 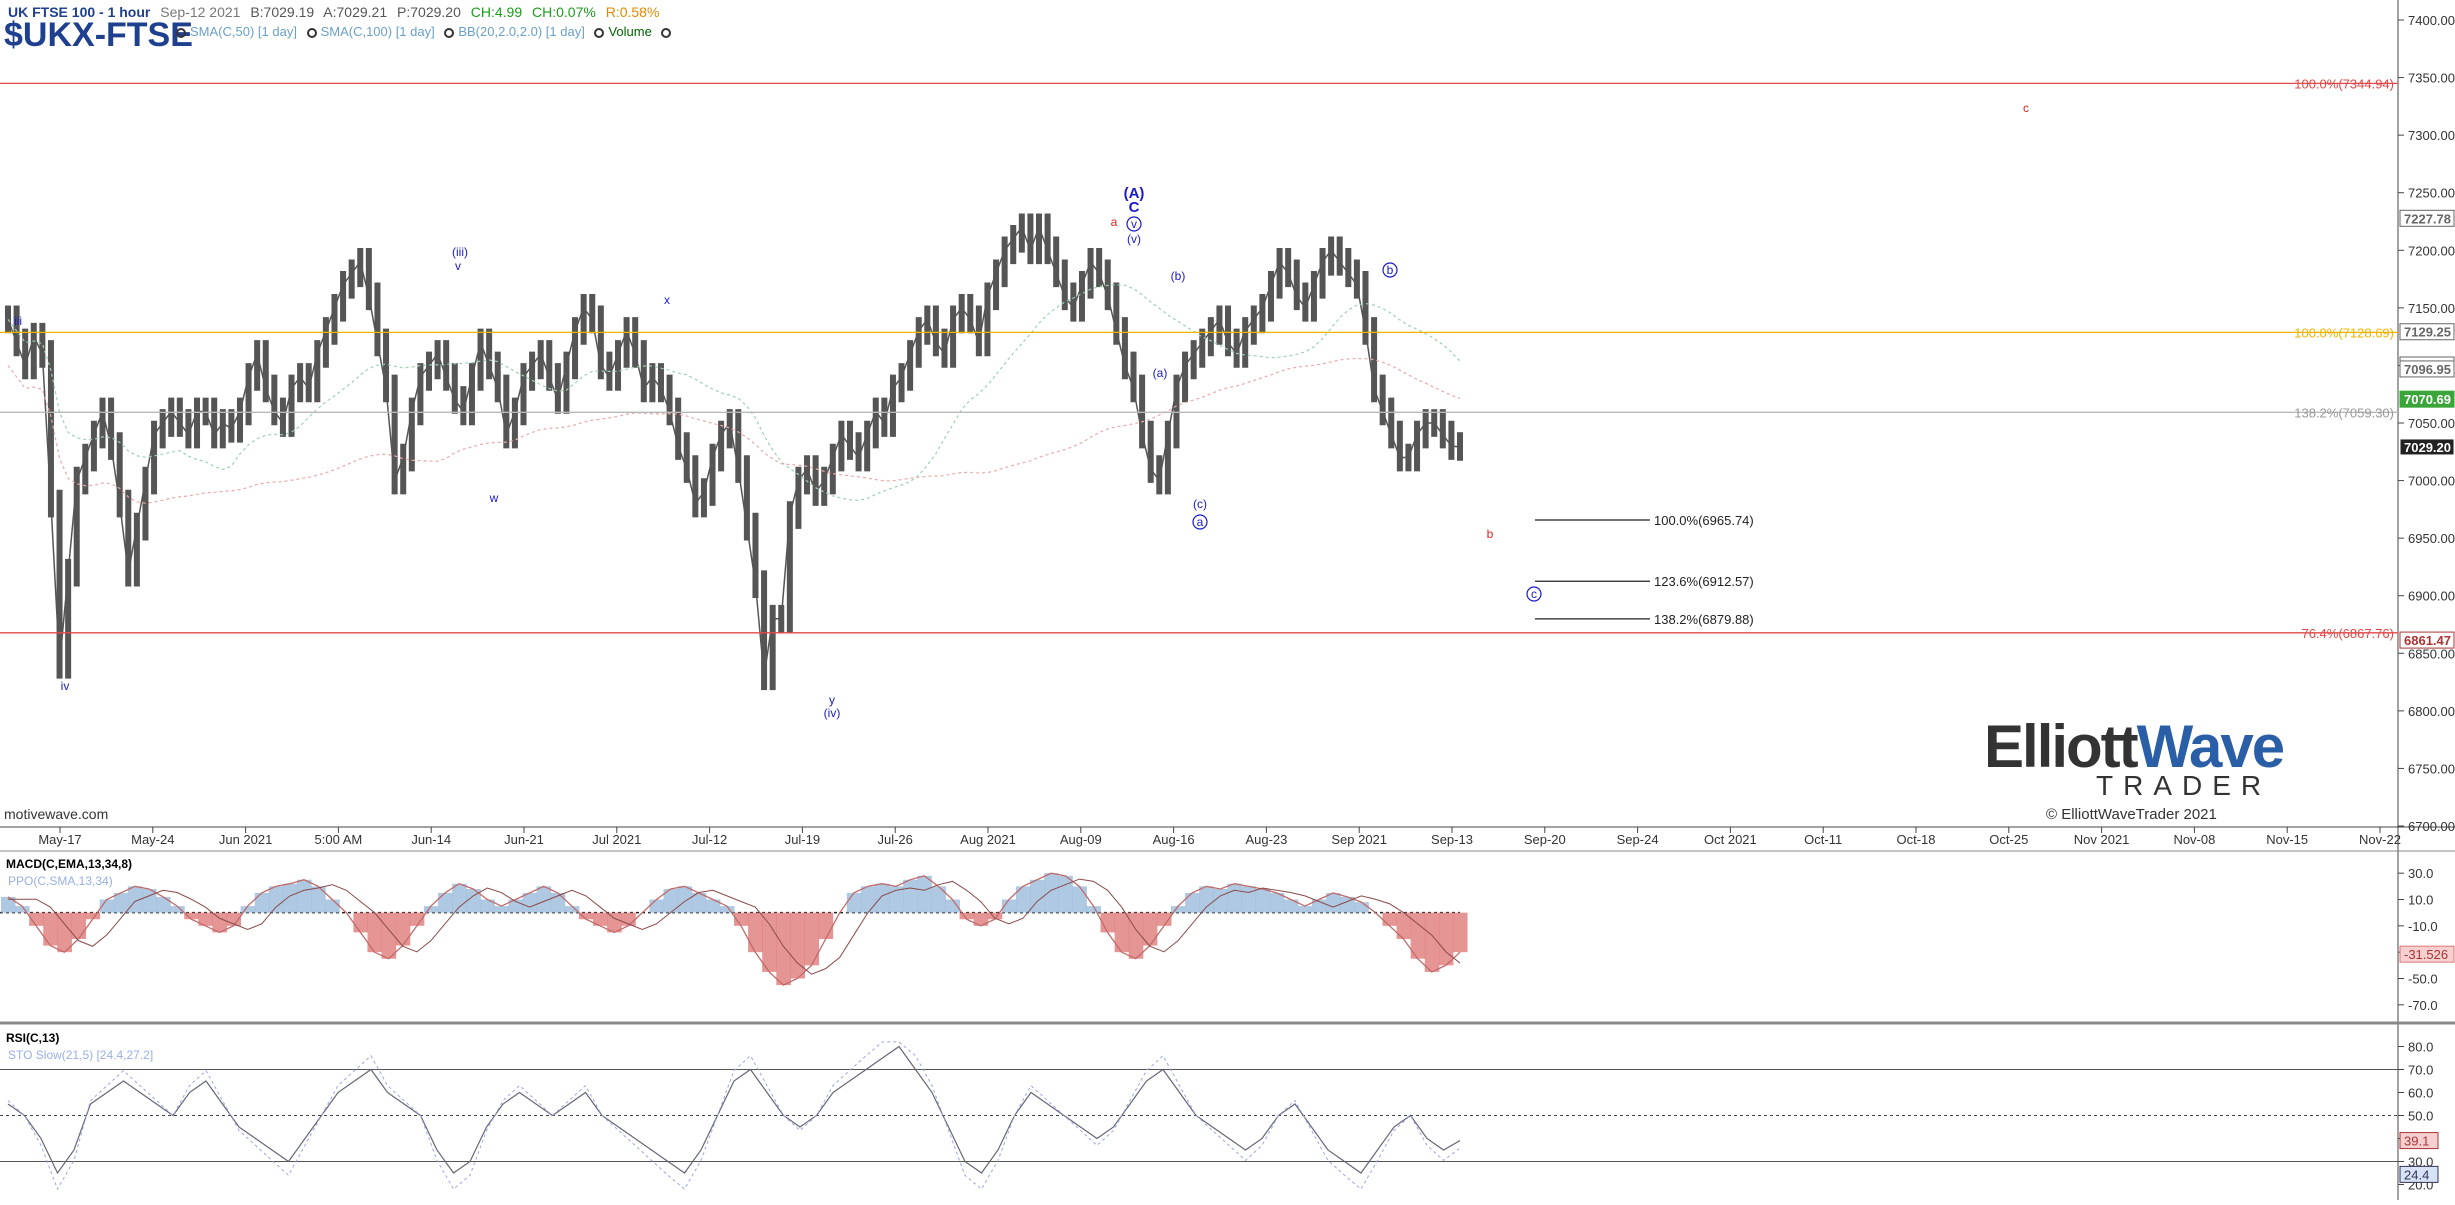 I want to click on wave-label-circle, so click(x=1200, y=522).